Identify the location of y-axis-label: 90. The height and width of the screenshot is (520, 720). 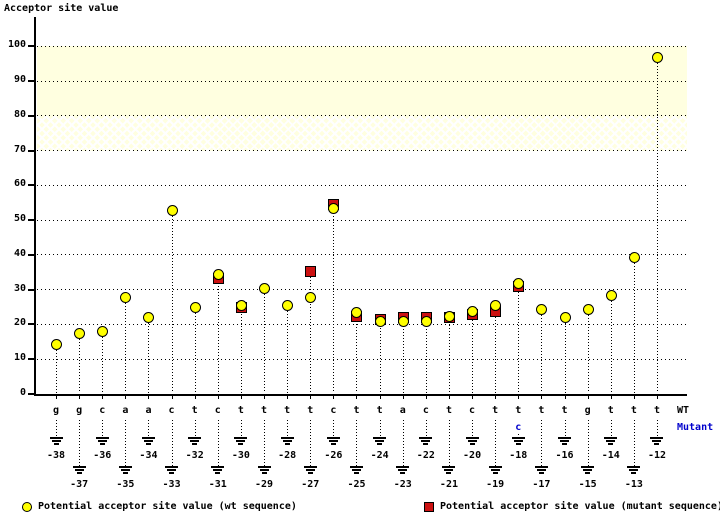
(19, 80).